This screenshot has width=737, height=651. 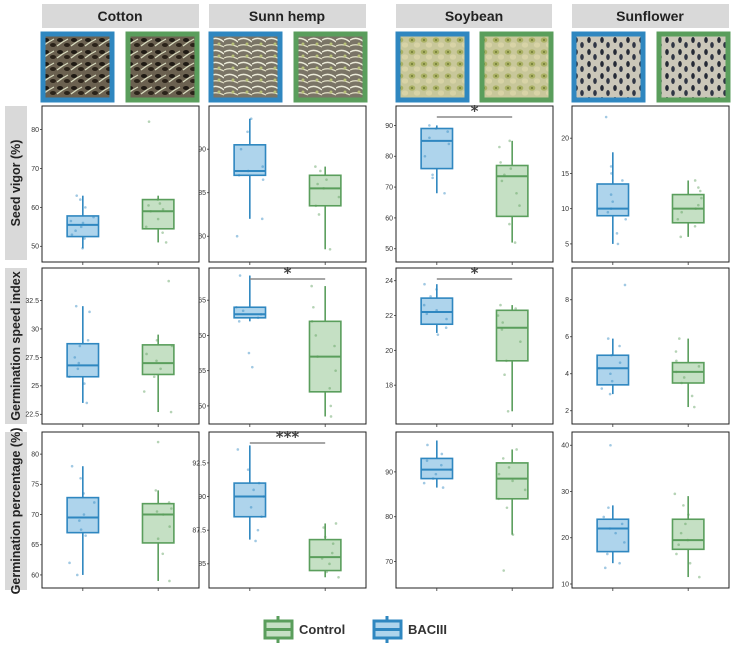 I want to click on panel-germination-percentage-cotton: 60 65 70 75 80, so click(x=115, y=511).